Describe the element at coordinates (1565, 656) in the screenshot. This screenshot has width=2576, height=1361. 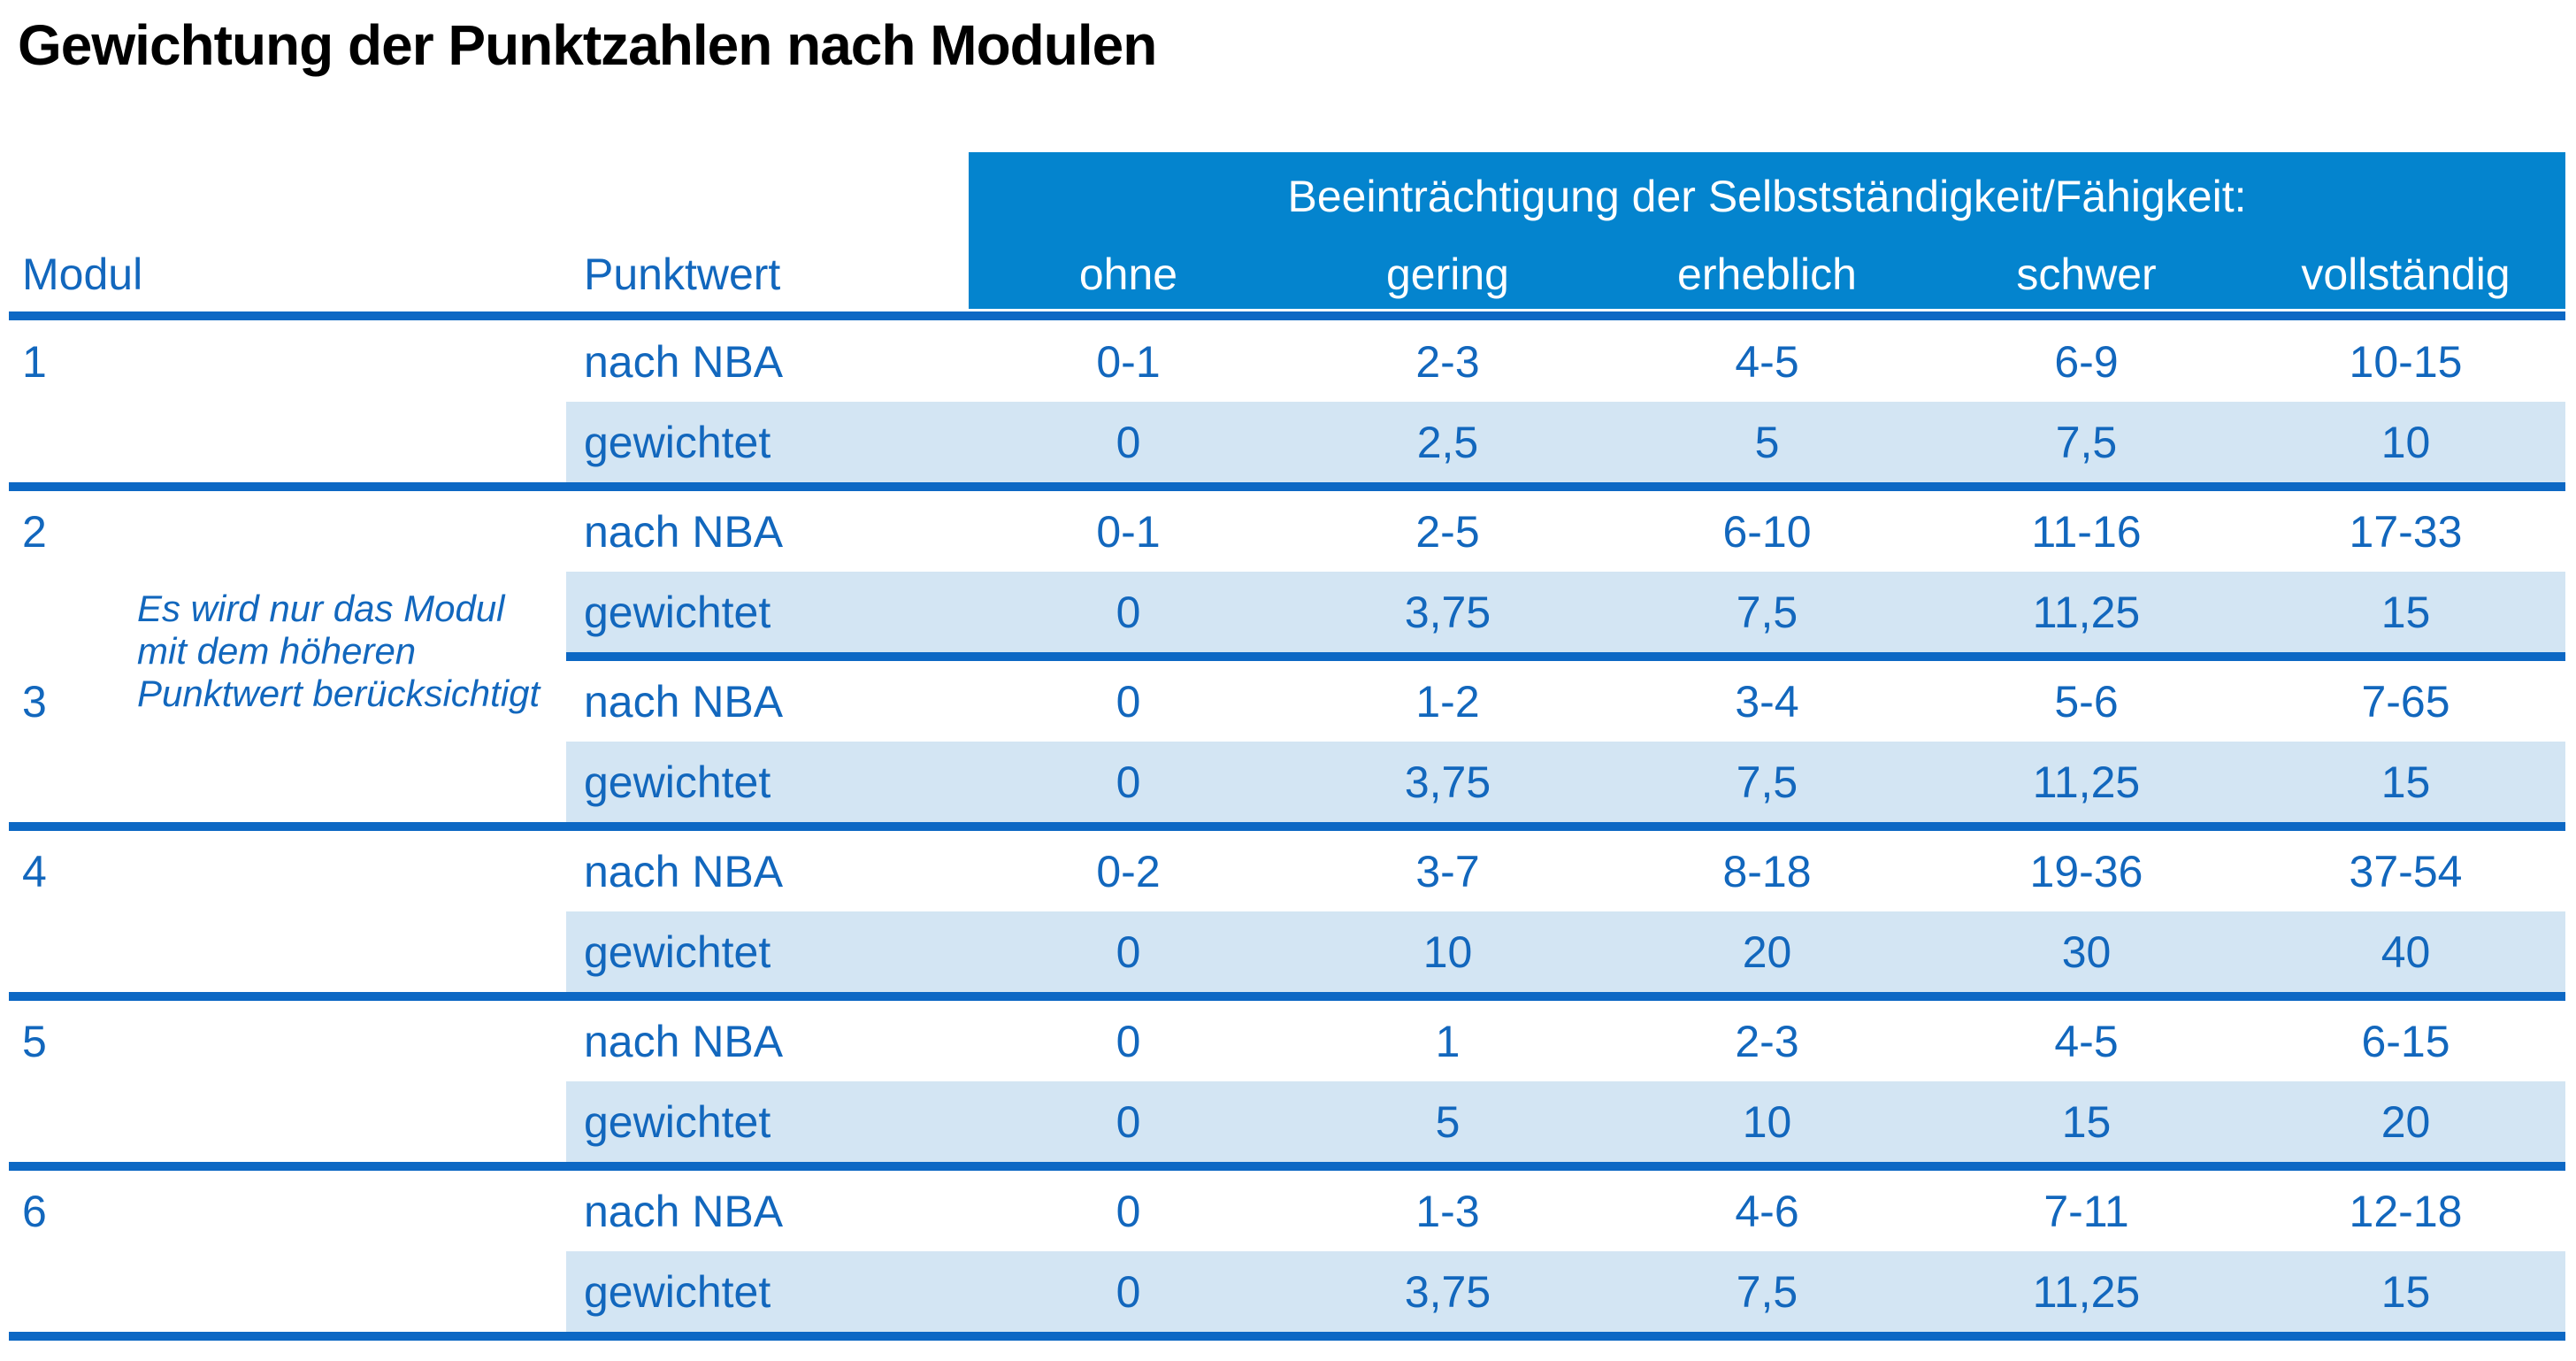
I see `module-2-3-divider` at that location.